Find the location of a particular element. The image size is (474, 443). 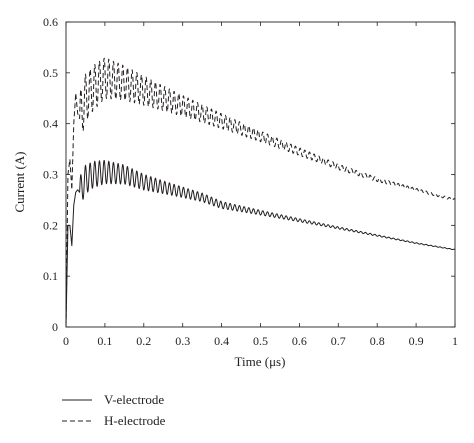

y-tick-label: 0.6 is located at coordinates (50, 22).